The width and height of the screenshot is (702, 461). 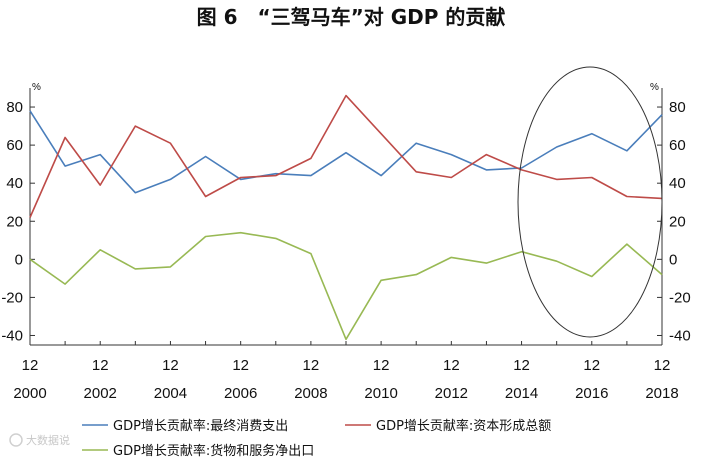 What do you see at coordinates (521, 393) in the screenshot?
I see `x-tick-year-label: 2014` at bounding box center [521, 393].